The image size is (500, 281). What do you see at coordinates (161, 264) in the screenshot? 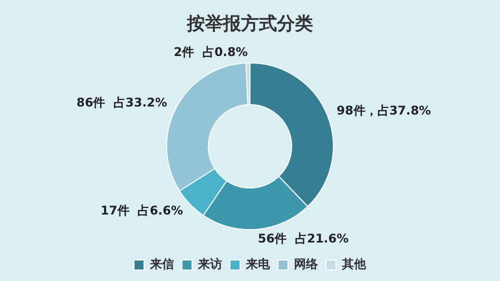
I see `legend-label: 来信` at bounding box center [161, 264].